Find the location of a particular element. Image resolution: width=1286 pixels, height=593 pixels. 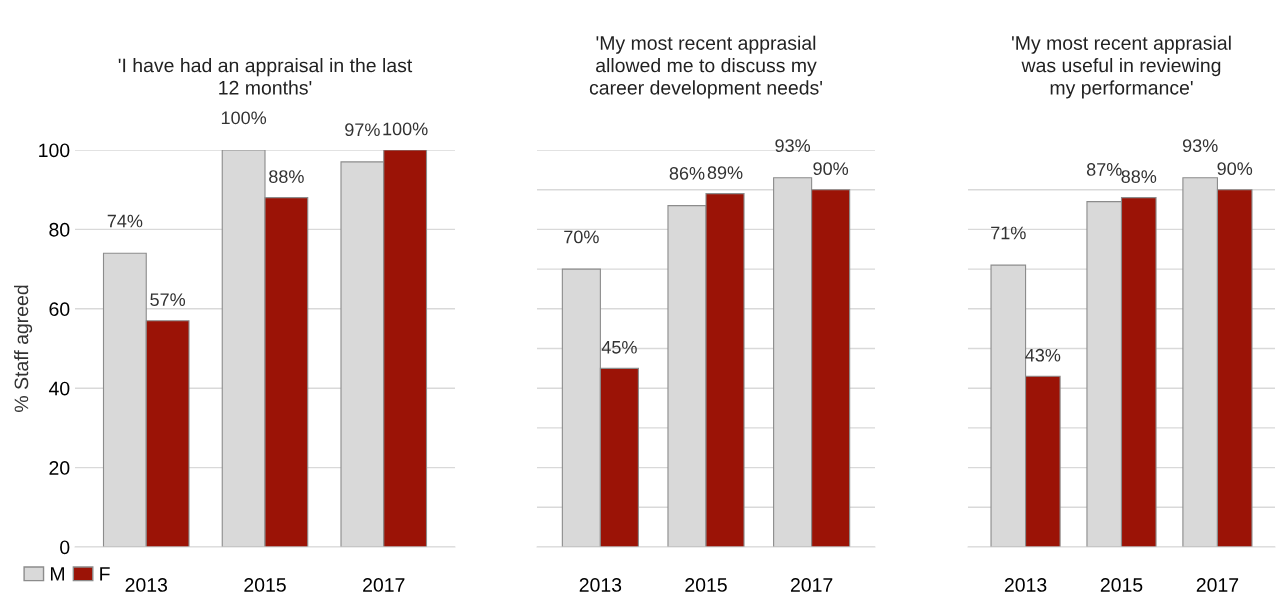

y-axis-title: % Staff agreed is located at coordinates (23, 348).